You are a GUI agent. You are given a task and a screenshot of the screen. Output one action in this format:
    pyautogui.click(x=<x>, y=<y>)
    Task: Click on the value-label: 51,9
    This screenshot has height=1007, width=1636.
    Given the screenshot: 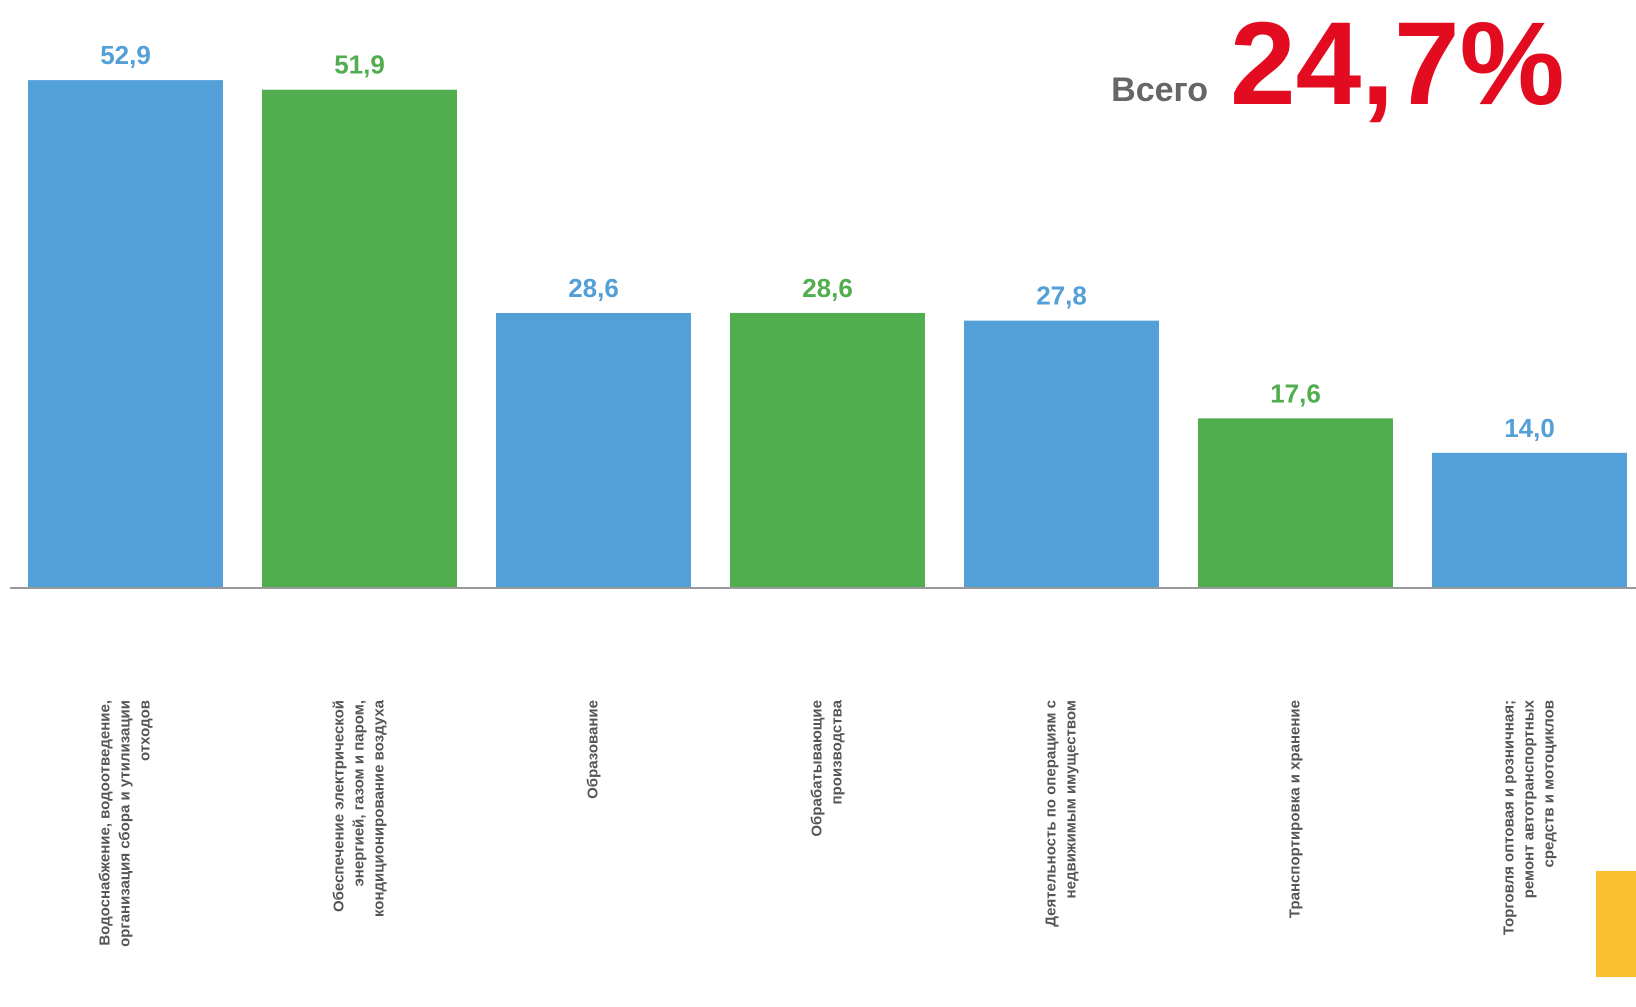 What is the action you would take?
    pyautogui.click(x=359, y=65)
    